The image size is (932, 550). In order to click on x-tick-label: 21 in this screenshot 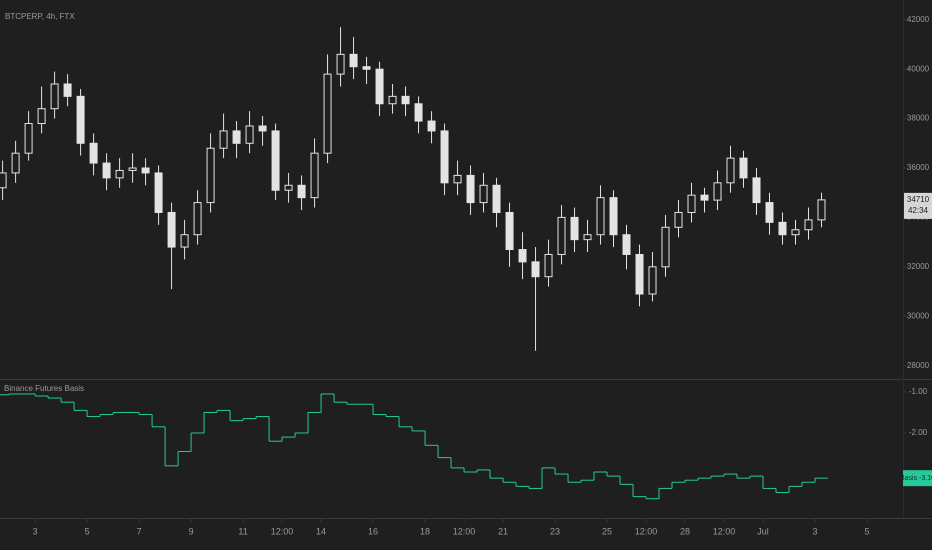, I will do `click(503, 531)`.